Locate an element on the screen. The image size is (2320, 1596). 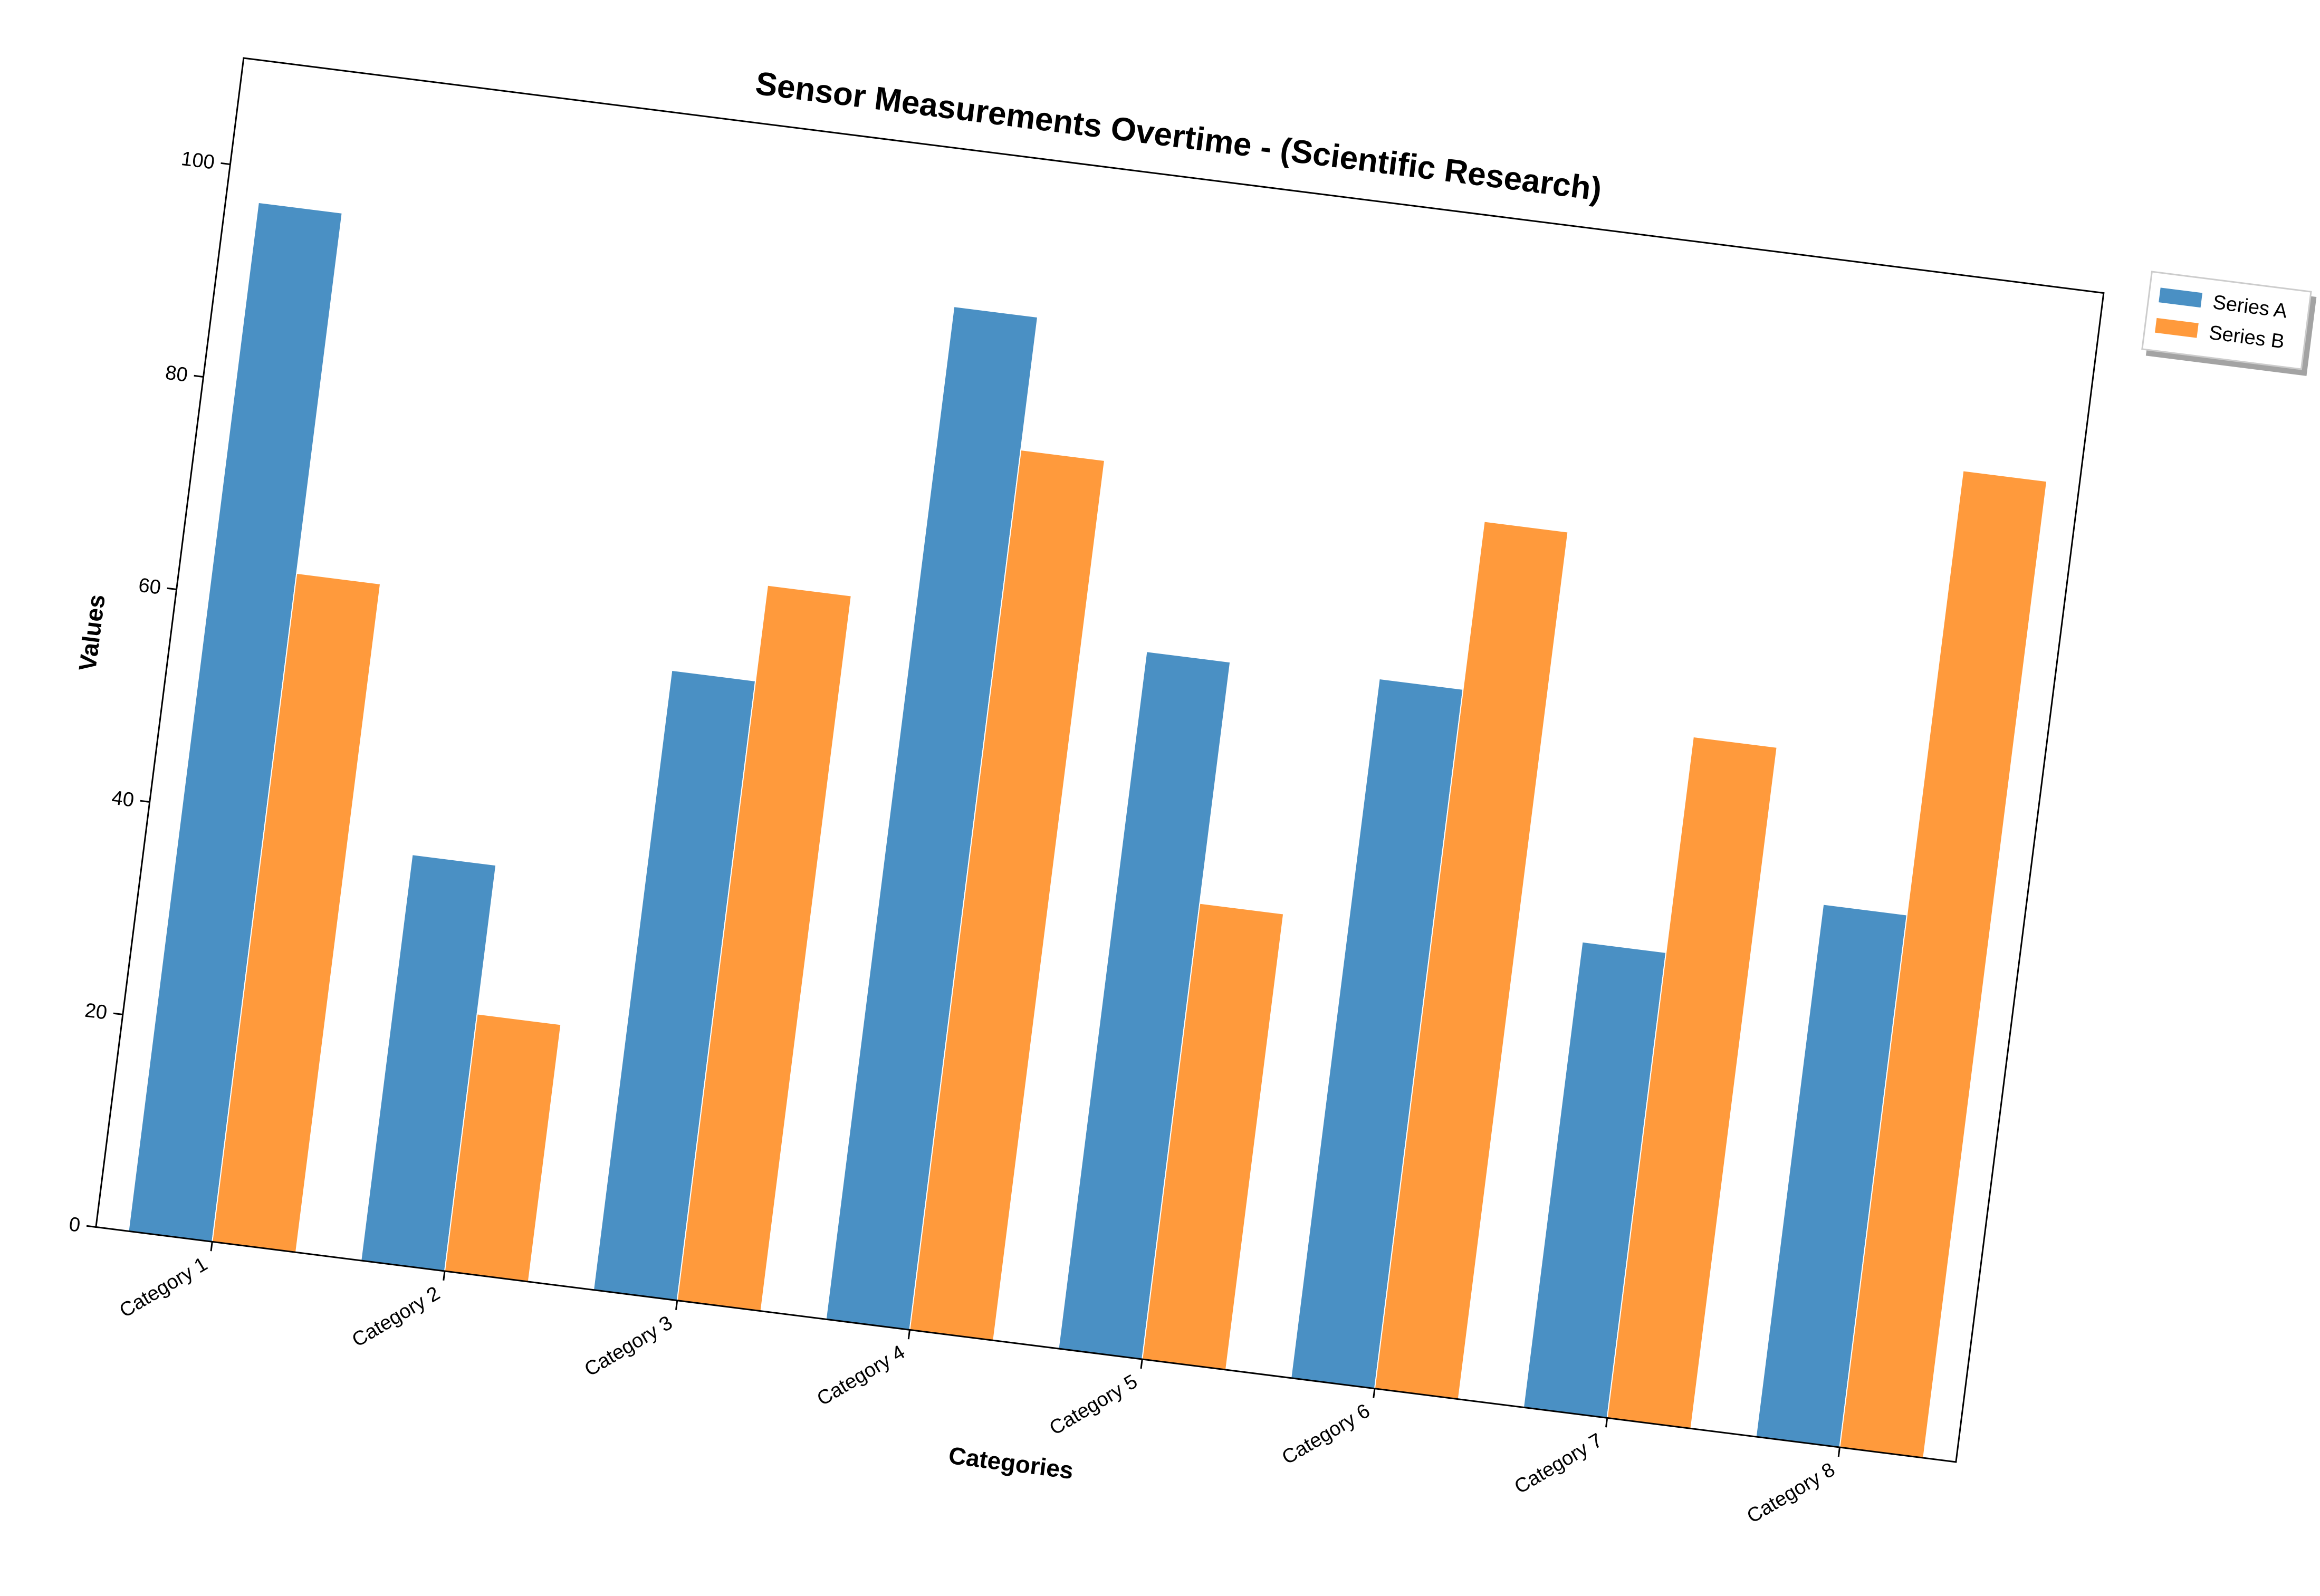
x-tick-label: Category 4 is located at coordinates (861, 1375).